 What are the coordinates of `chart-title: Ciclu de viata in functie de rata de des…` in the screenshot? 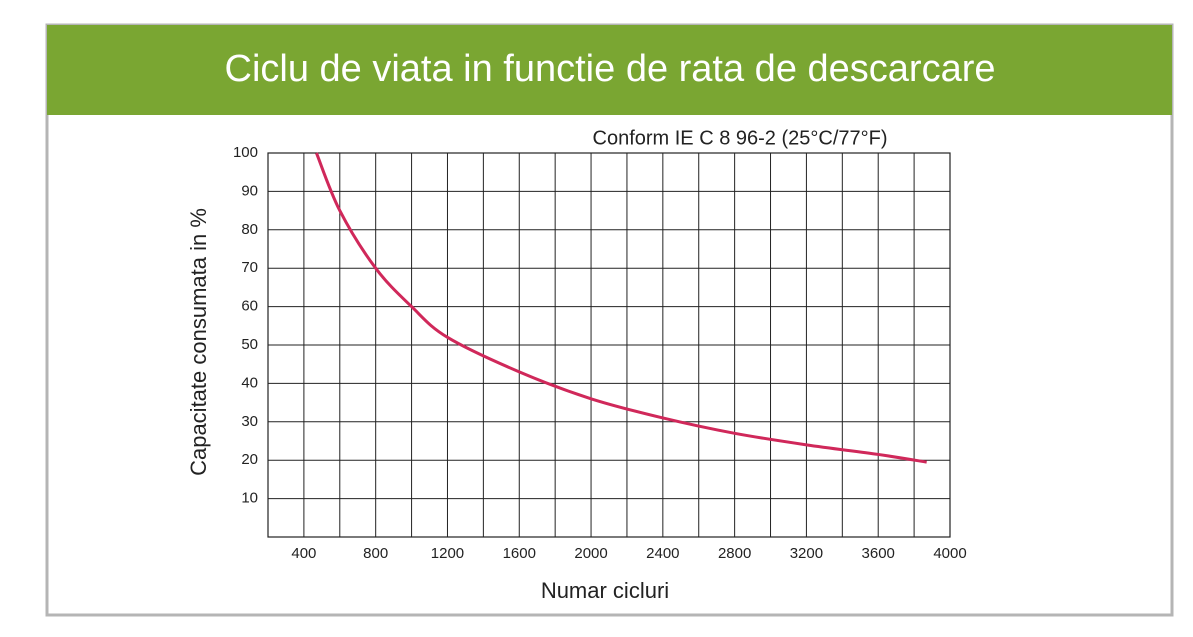 It's located at (610, 69).